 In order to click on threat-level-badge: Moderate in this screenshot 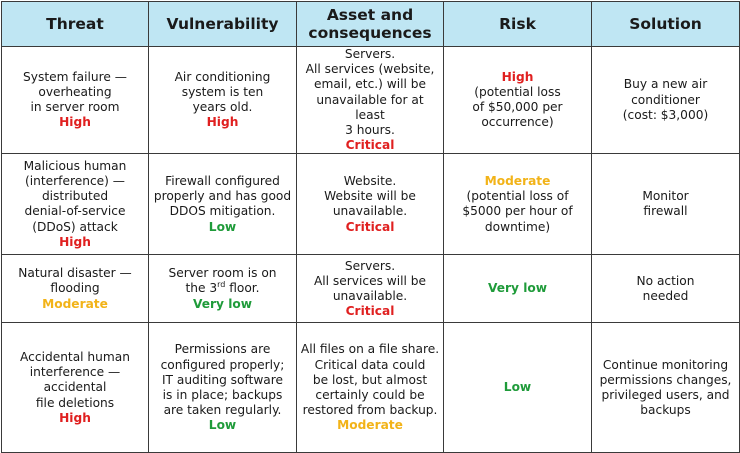, I will do `click(75, 303)`.